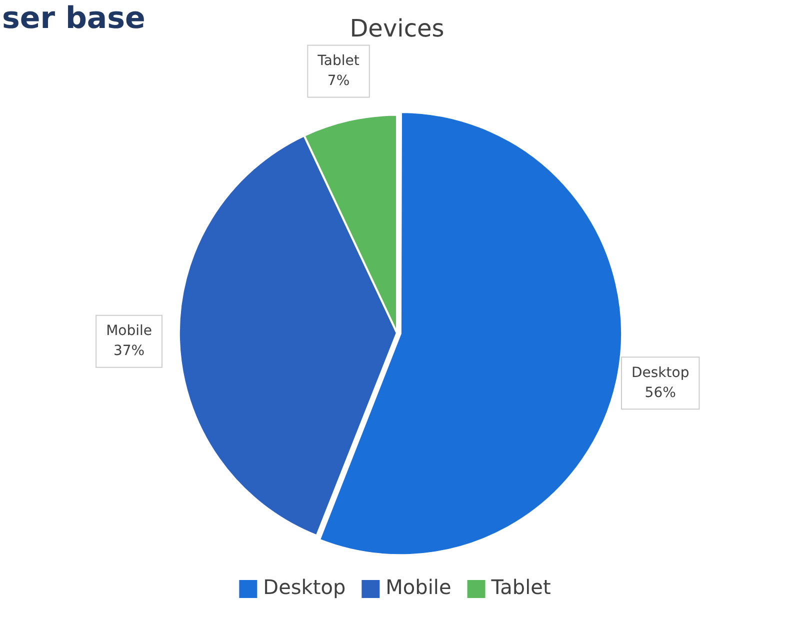 The height and width of the screenshot is (619, 794). I want to click on legend-label: Desktop, so click(304, 587).